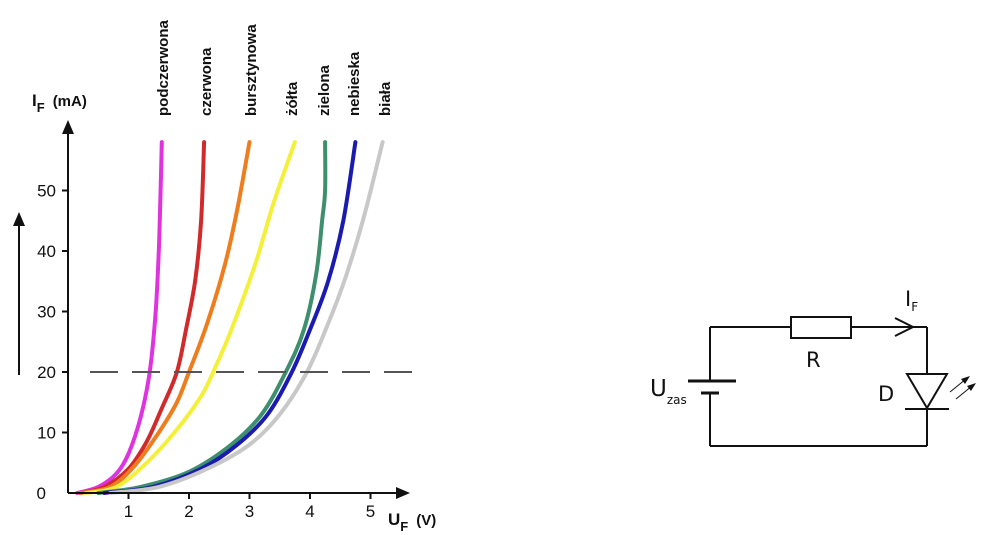  Describe the element at coordinates (914, 307) in the screenshot. I see `circuit-current-sub: F` at that location.